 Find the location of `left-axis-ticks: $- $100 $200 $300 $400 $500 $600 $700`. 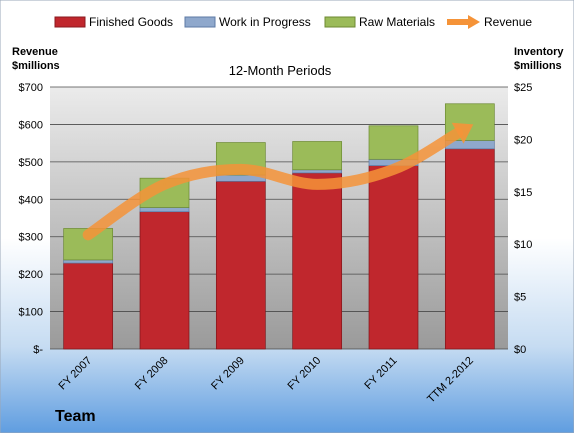

left-axis-ticks: $- $100 $200 $300 $400 $500 $600 $700 is located at coordinates (31, 219).